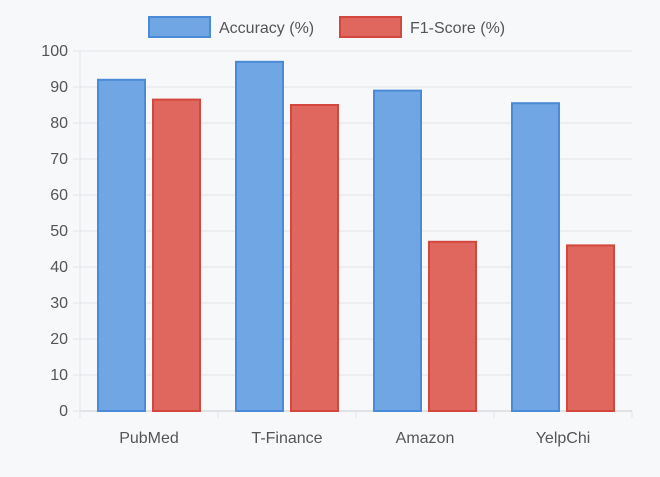 The width and height of the screenshot is (660, 477). I want to click on y-tick-label: 80, so click(59, 123).